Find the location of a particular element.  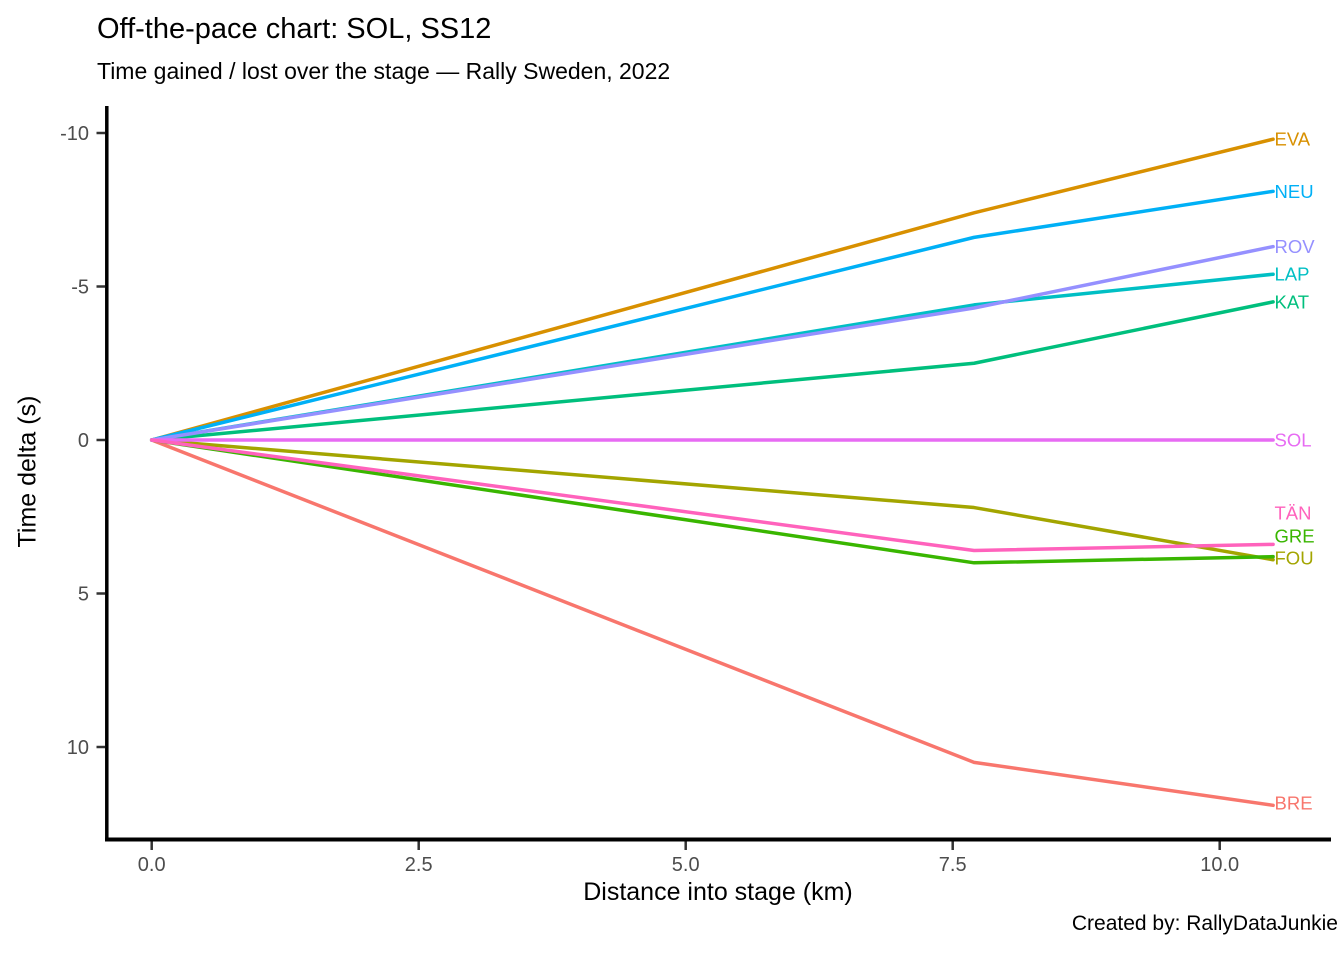

y-tick-label: -10 is located at coordinates (74, 134).